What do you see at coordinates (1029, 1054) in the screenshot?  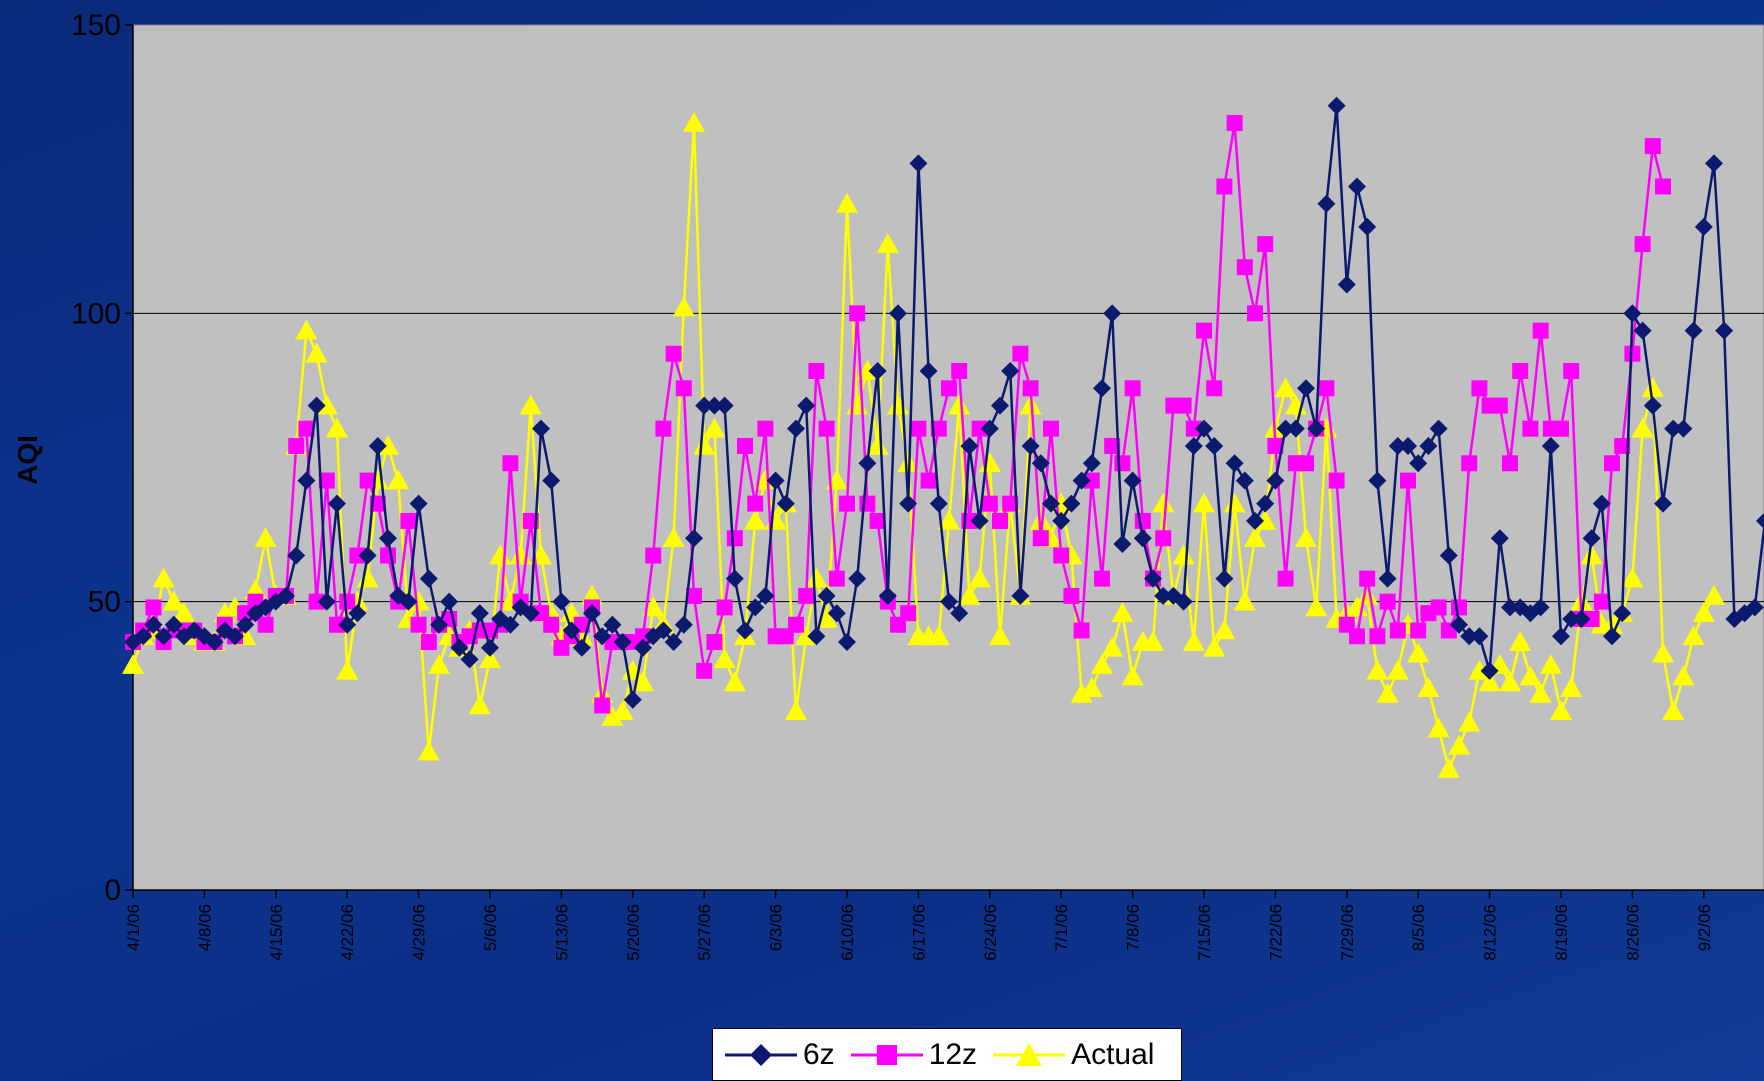 I see `legend-swatch` at bounding box center [1029, 1054].